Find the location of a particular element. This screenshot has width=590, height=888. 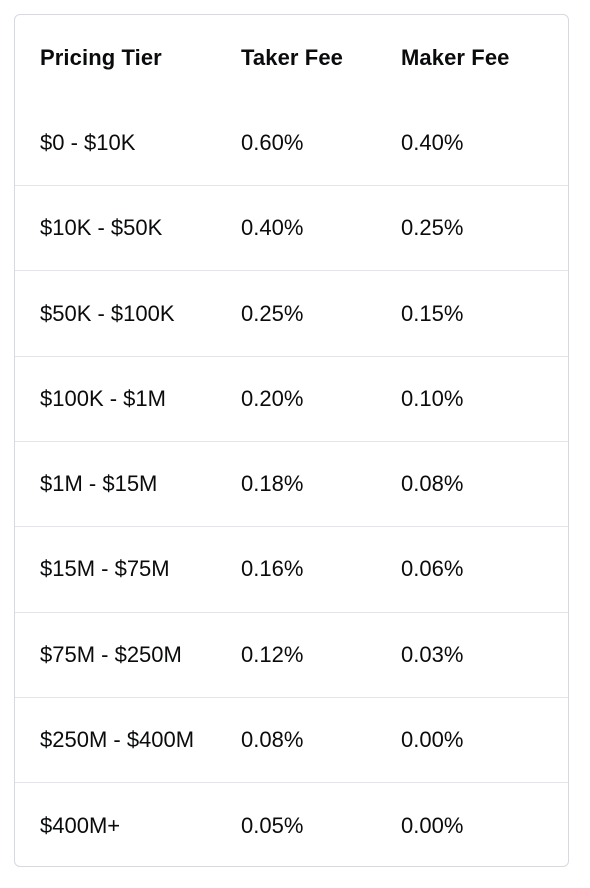

cell-taker-fee: 0.08% is located at coordinates (272, 740).